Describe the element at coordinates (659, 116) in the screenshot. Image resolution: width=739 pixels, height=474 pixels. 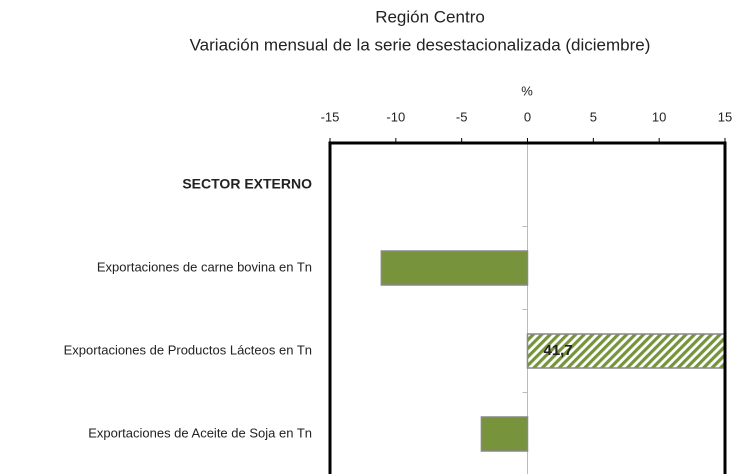
I see `x-tick-label: 10` at that location.